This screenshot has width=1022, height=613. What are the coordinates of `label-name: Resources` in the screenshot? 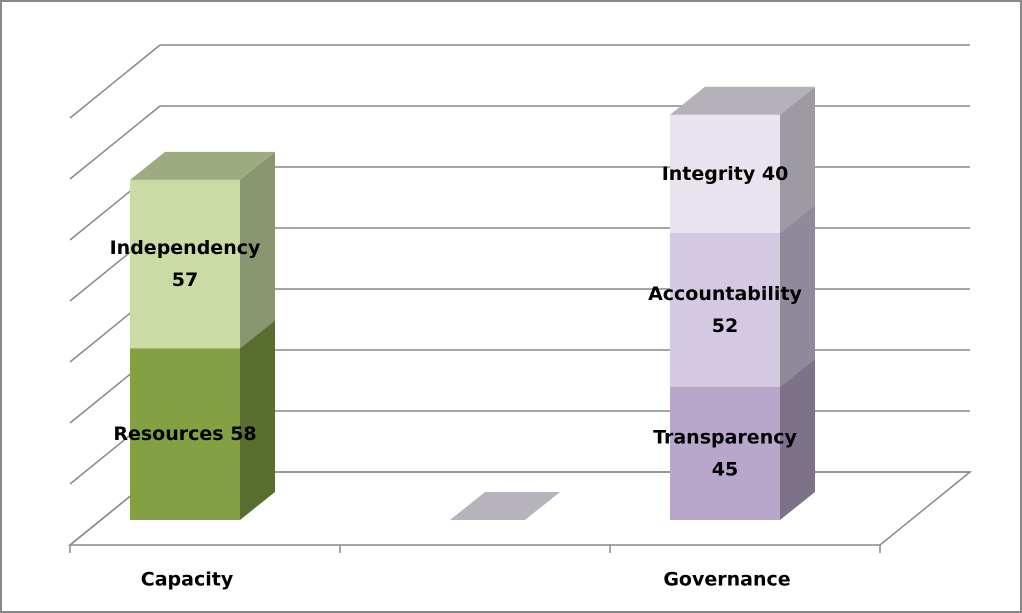 It's located at (168, 434).